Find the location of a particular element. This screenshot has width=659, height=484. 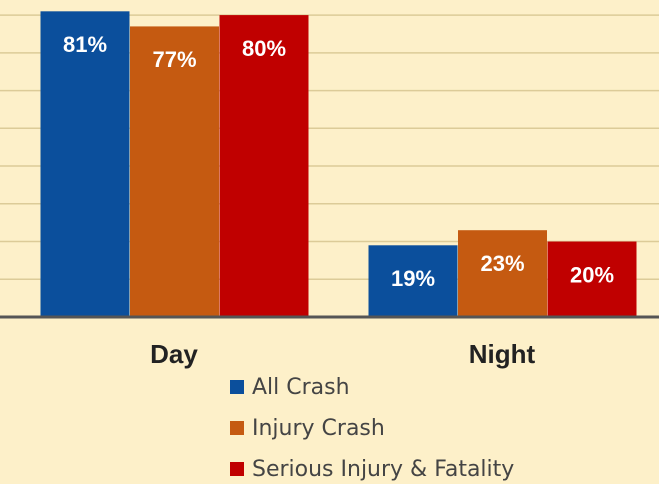

value-label: 23% is located at coordinates (502, 263).